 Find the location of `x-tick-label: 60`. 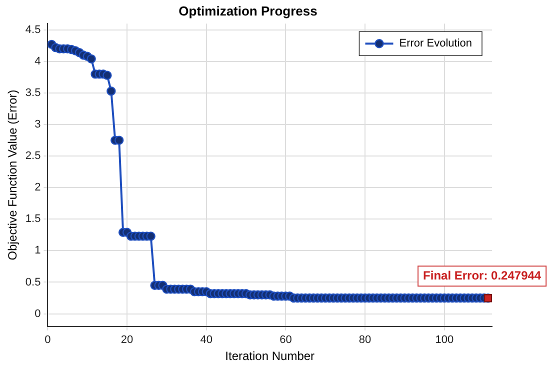

x-tick-label: 60 is located at coordinates (286, 340).